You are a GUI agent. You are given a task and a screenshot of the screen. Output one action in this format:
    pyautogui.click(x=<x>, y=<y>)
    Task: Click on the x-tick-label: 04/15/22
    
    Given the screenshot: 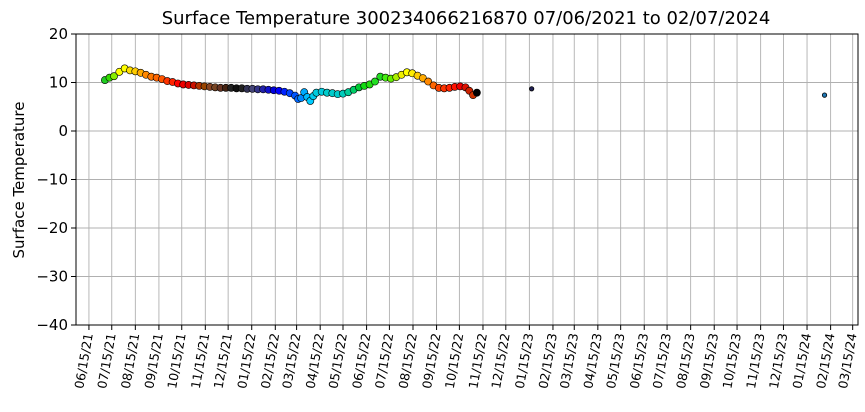 What is the action you would take?
    pyautogui.click(x=315, y=361)
    